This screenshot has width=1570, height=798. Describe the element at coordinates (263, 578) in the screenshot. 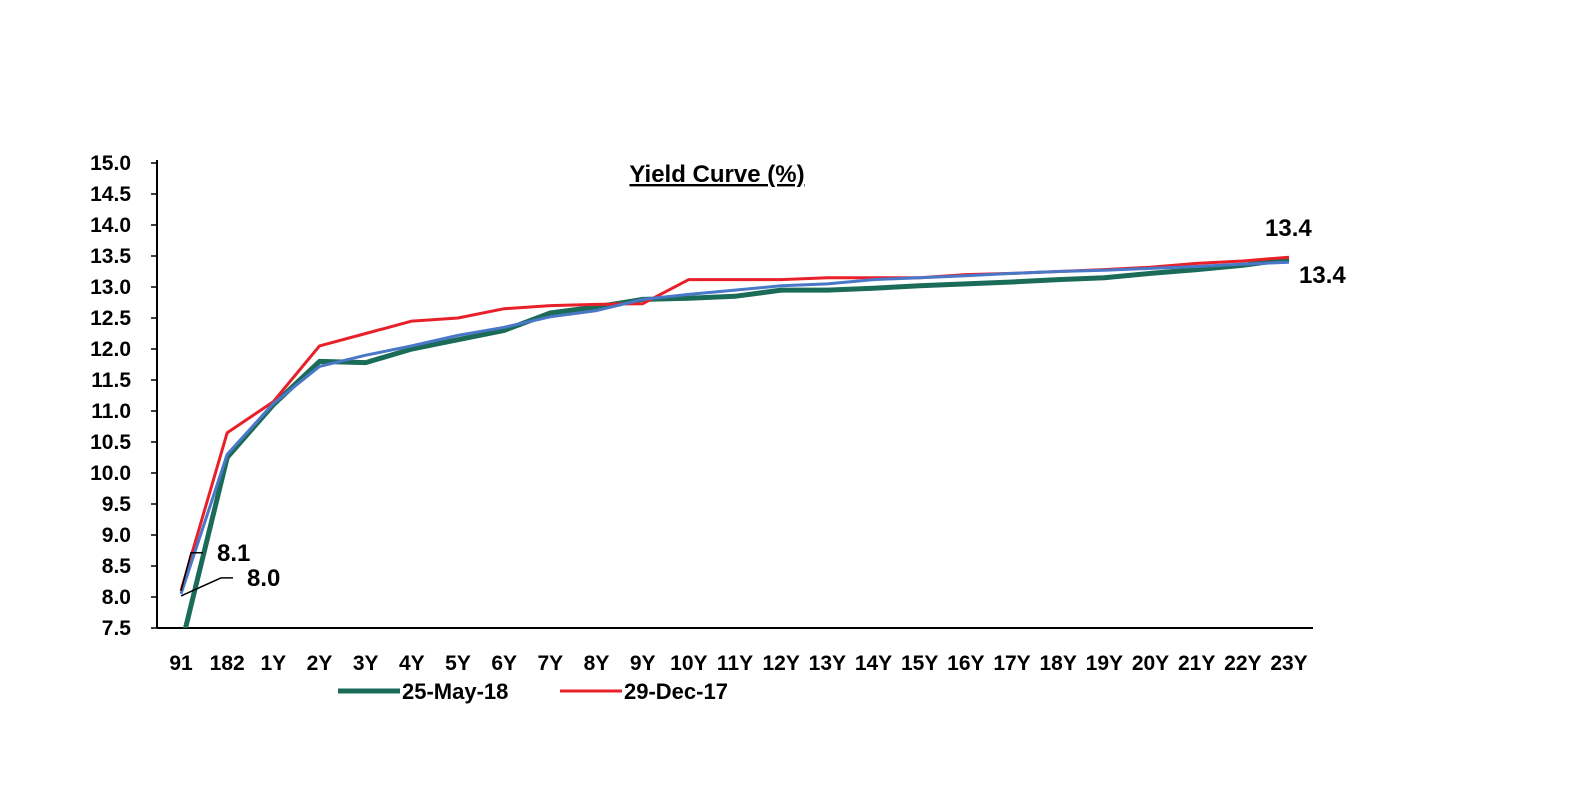

I see `annotation-label: 8.0` at that location.